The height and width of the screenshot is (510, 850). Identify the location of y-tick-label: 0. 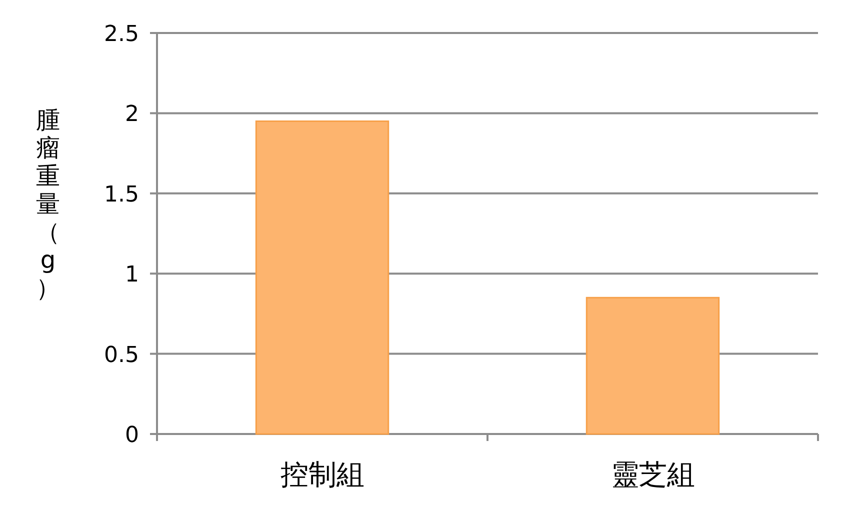
(132, 435).